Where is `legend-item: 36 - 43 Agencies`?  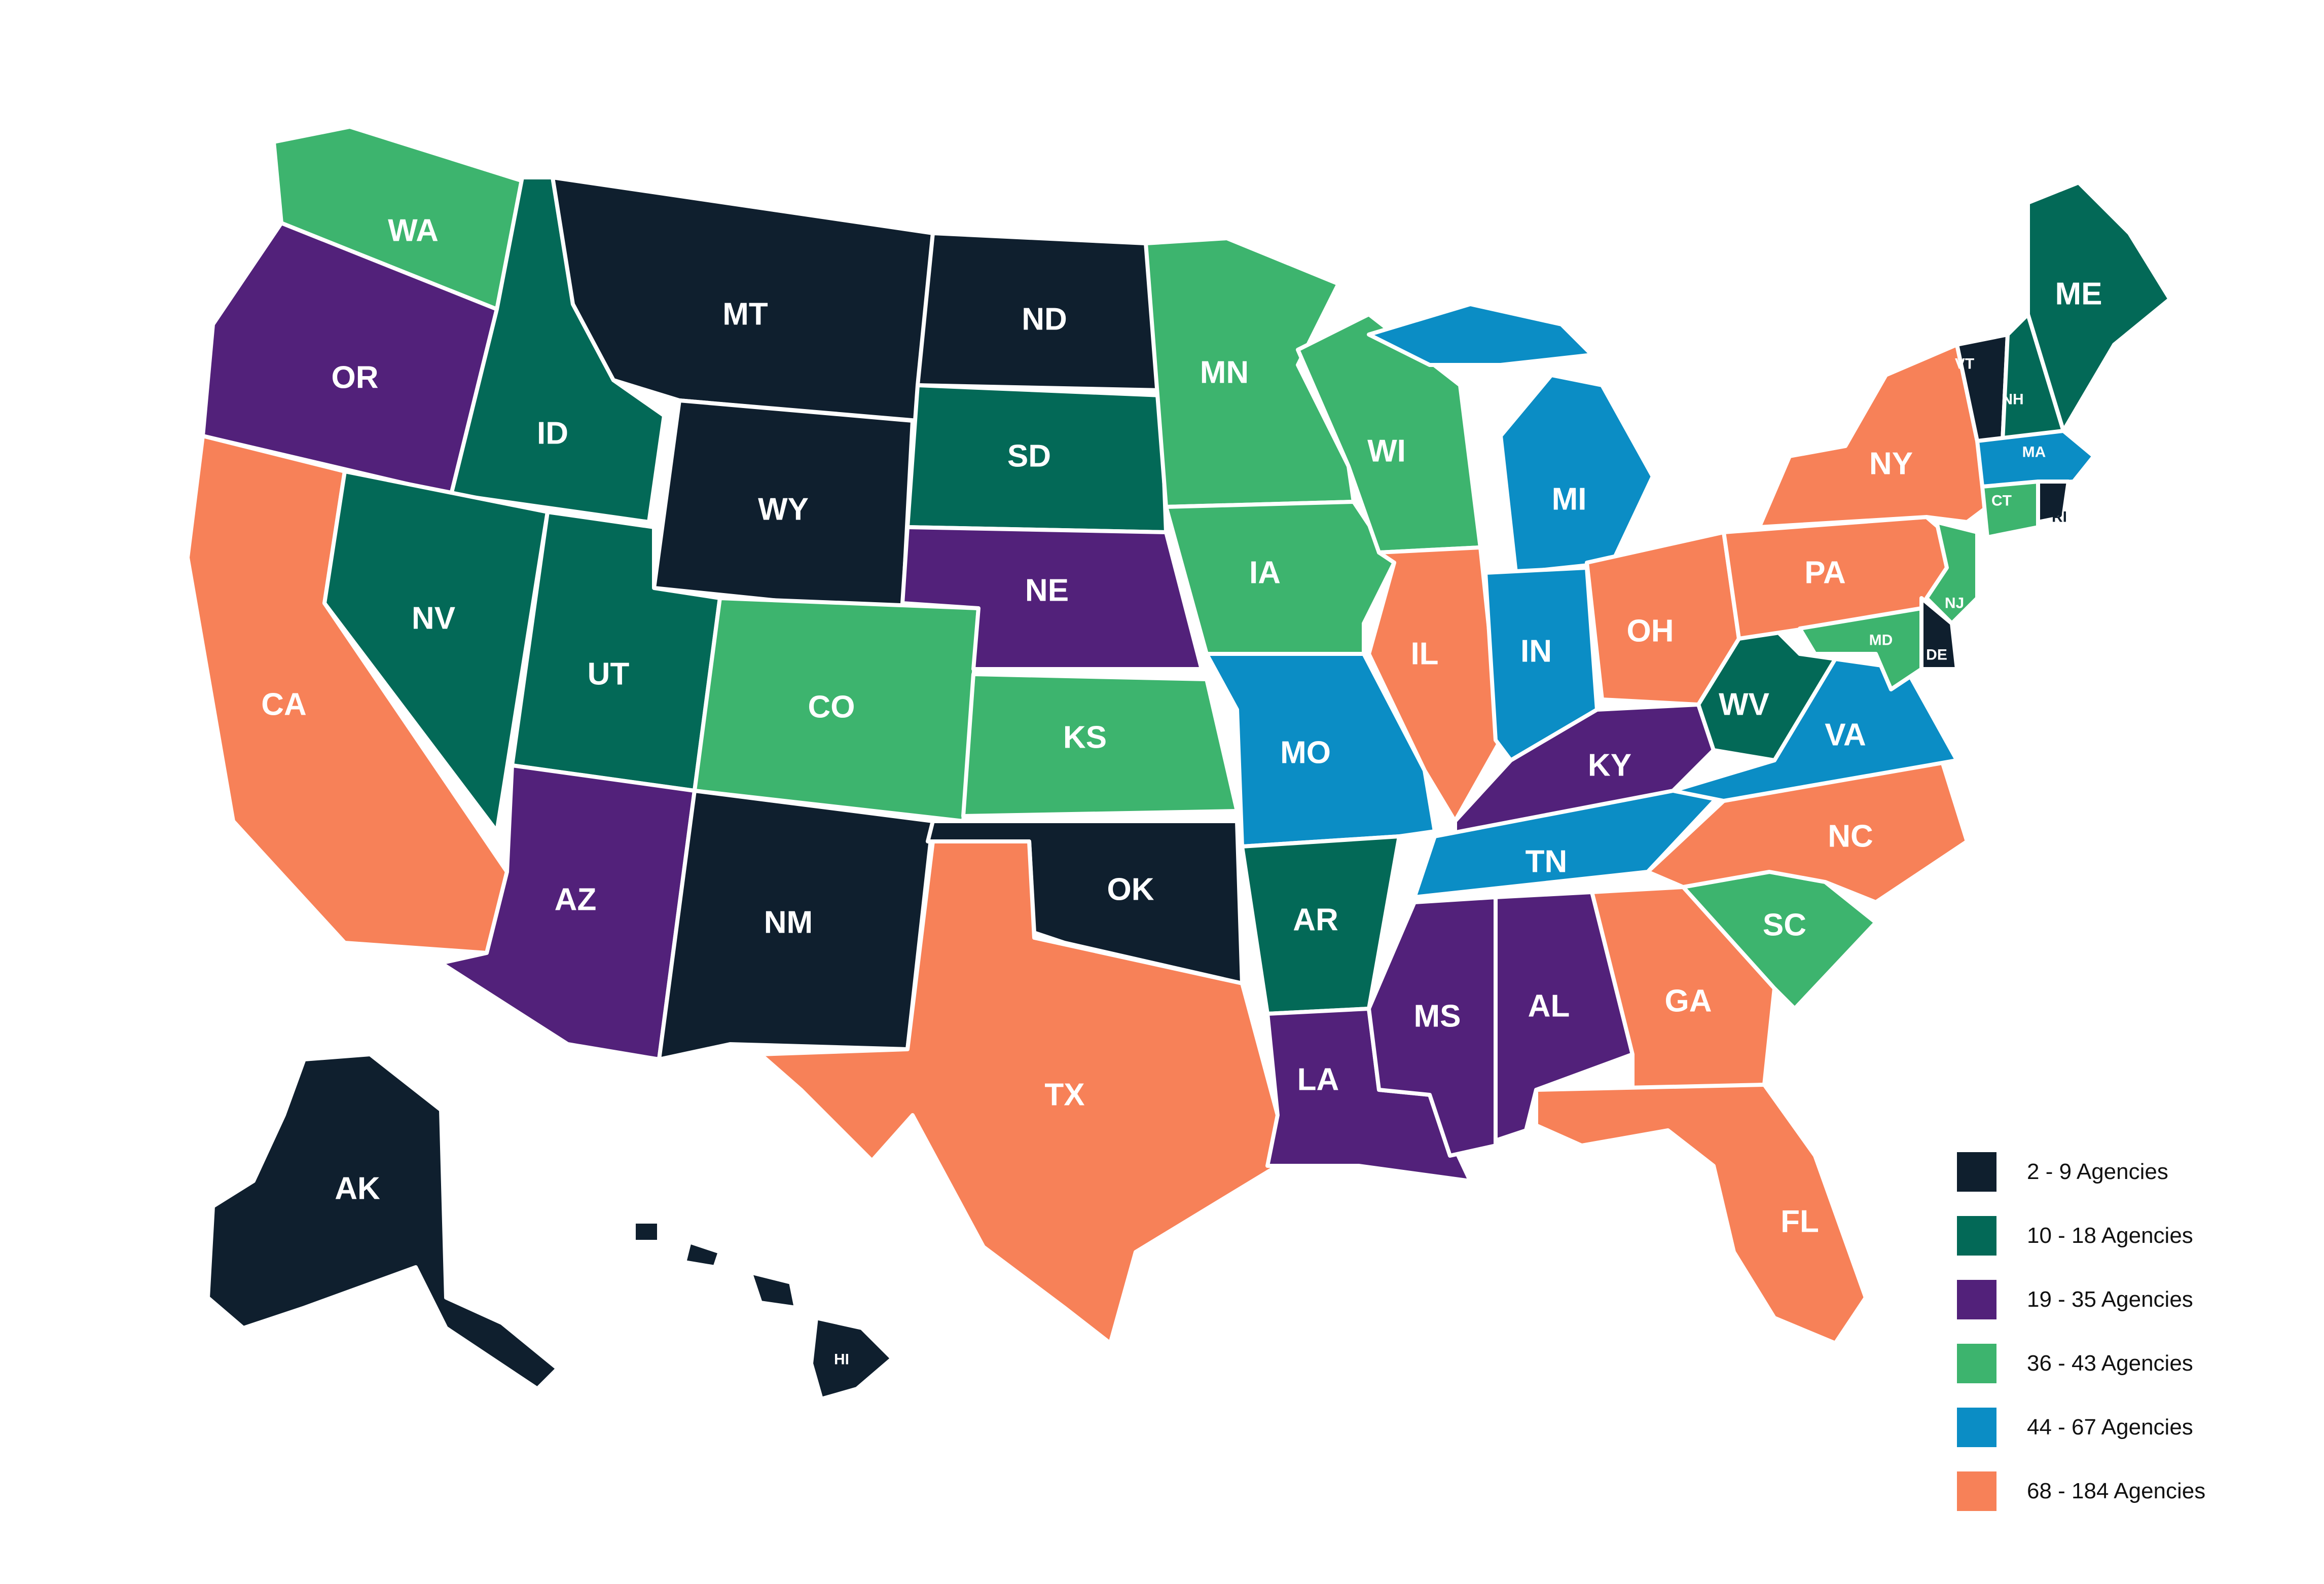
legend-item: 36 - 43 Agencies is located at coordinates (2114, 1363).